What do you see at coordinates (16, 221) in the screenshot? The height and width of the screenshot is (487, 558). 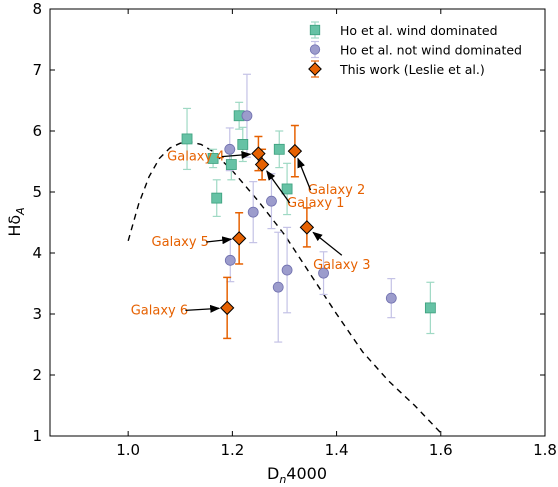 I see `y-axis-label: HδA` at bounding box center [16, 221].